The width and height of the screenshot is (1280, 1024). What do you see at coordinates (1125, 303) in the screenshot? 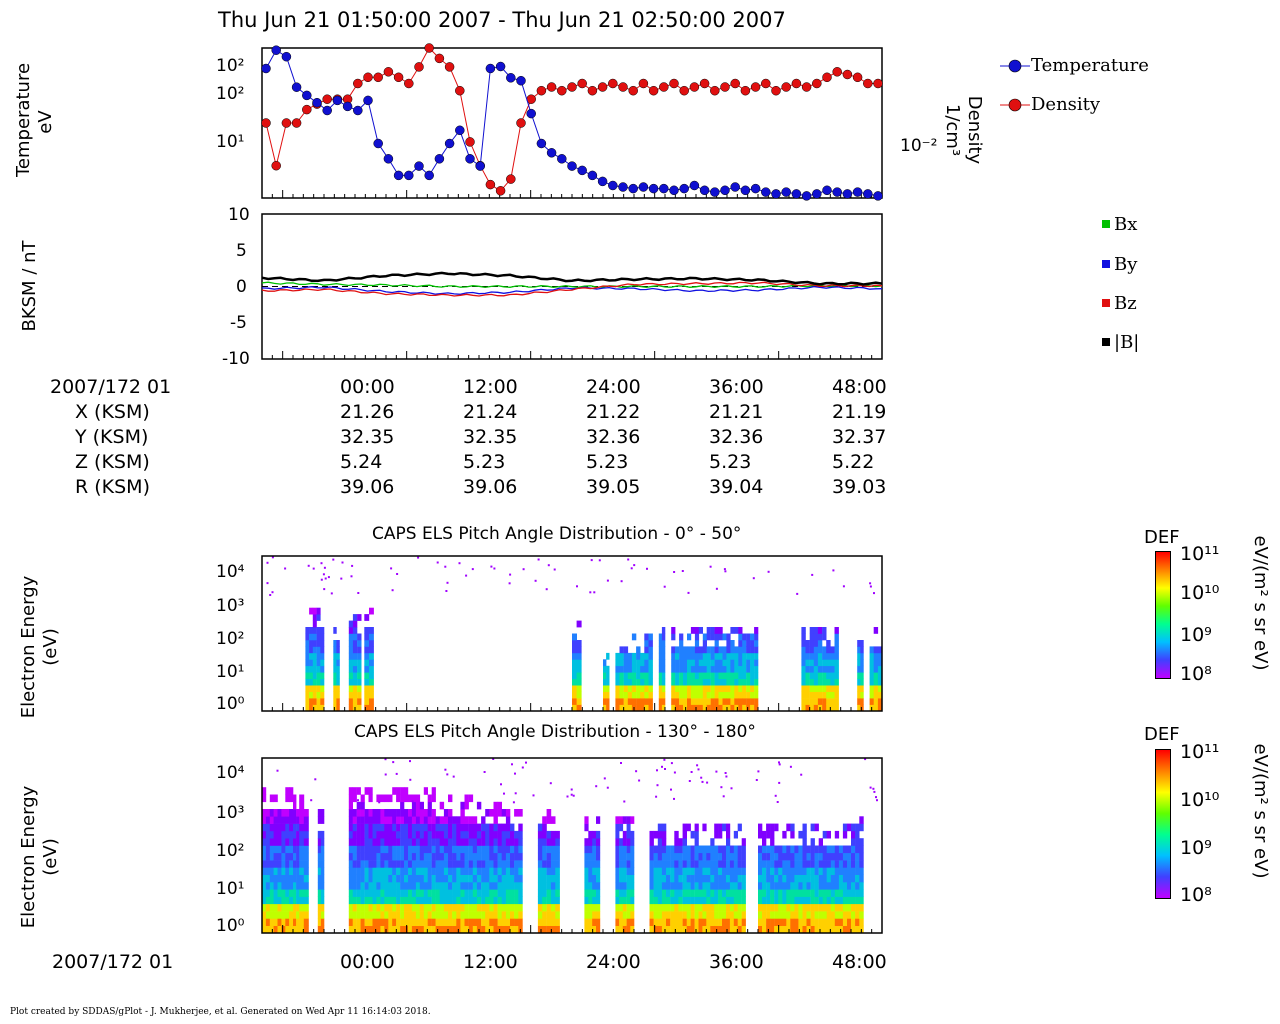
I see `legend-bz: Bz` at bounding box center [1125, 303].